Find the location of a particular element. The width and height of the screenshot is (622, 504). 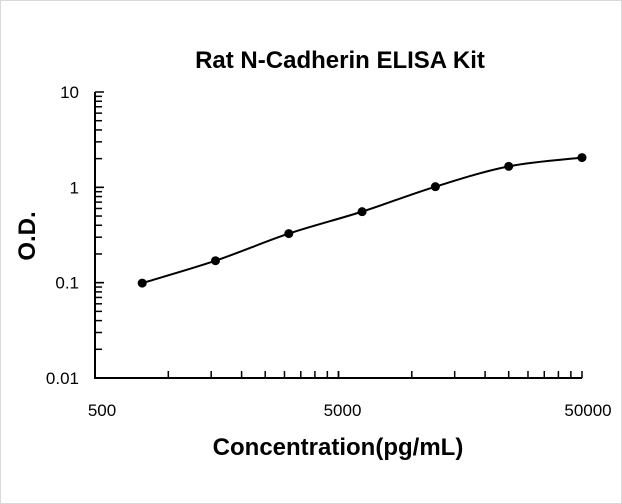

y-axis-label: O.D. is located at coordinates (27, 235).